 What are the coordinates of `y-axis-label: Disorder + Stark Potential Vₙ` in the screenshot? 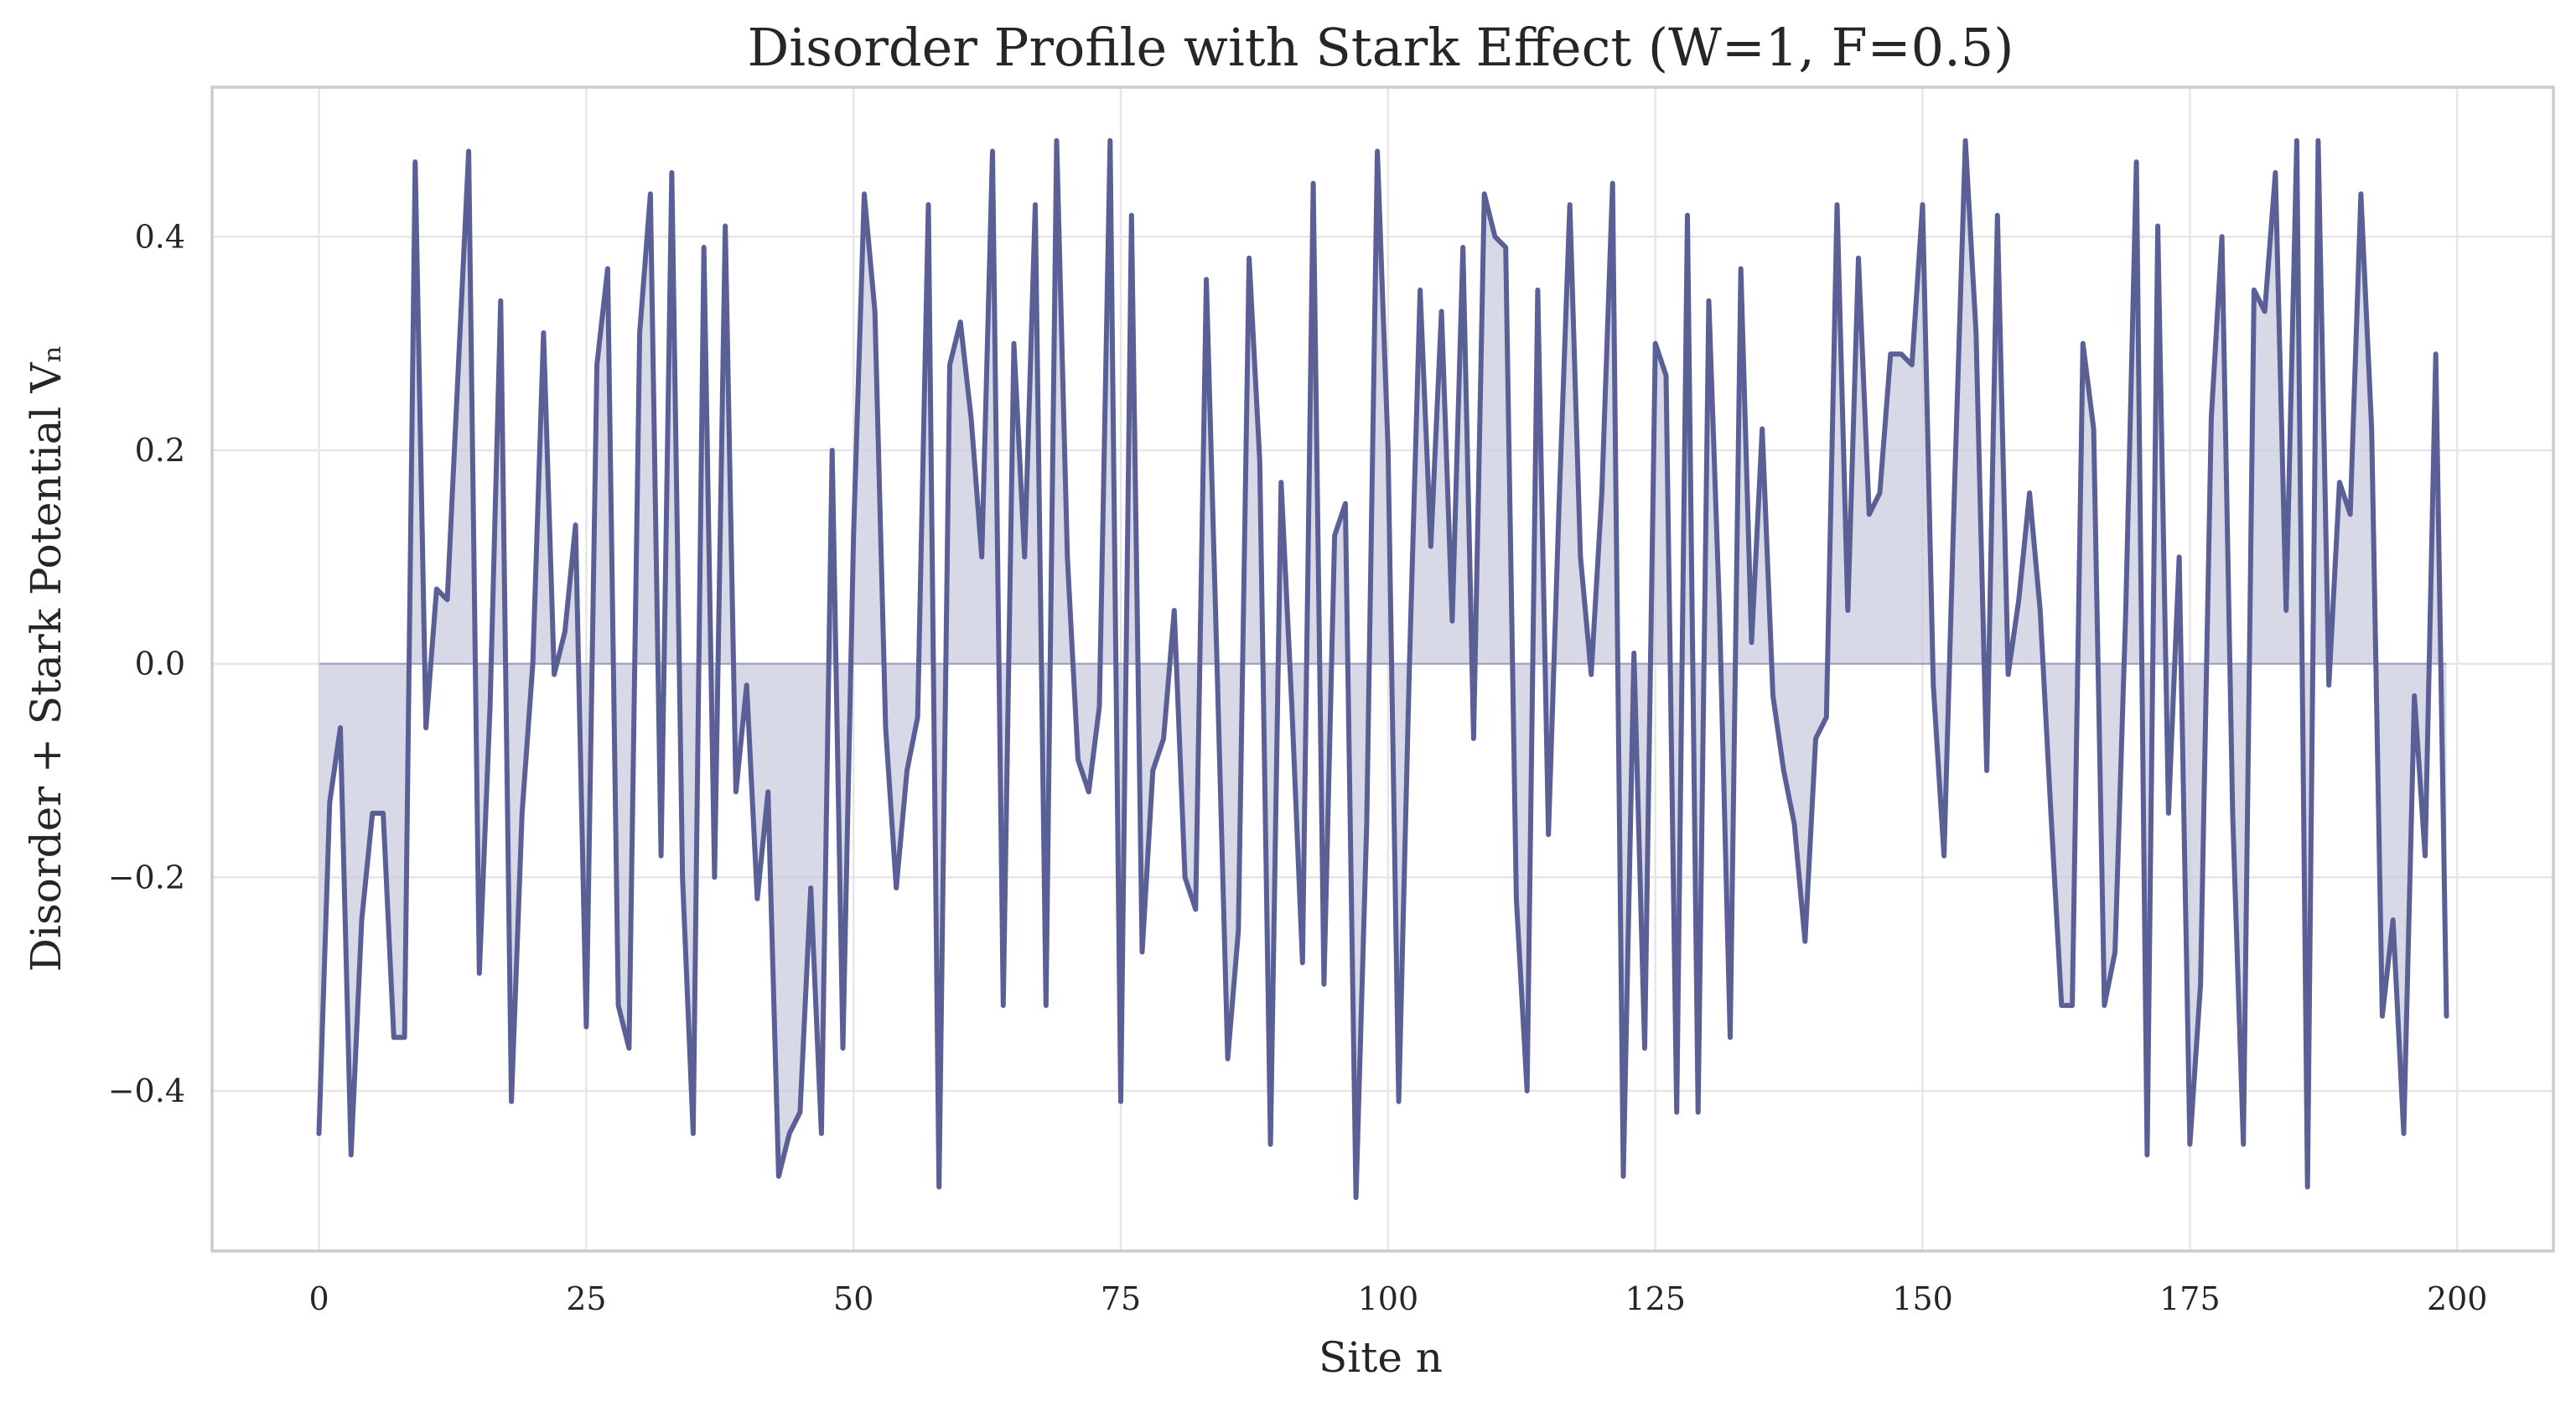 It's located at (46, 658).